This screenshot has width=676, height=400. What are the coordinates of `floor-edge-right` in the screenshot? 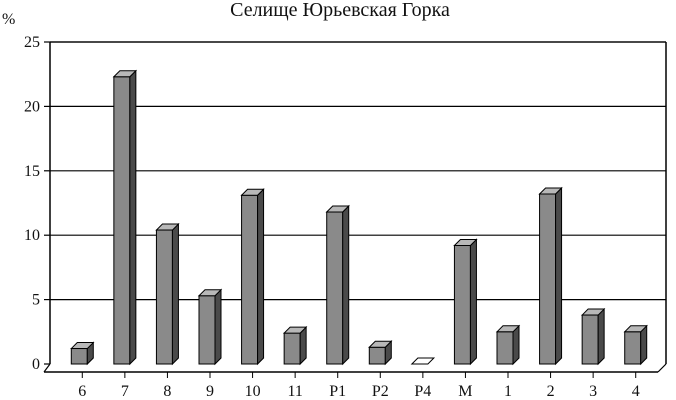 It's located at (662, 368).